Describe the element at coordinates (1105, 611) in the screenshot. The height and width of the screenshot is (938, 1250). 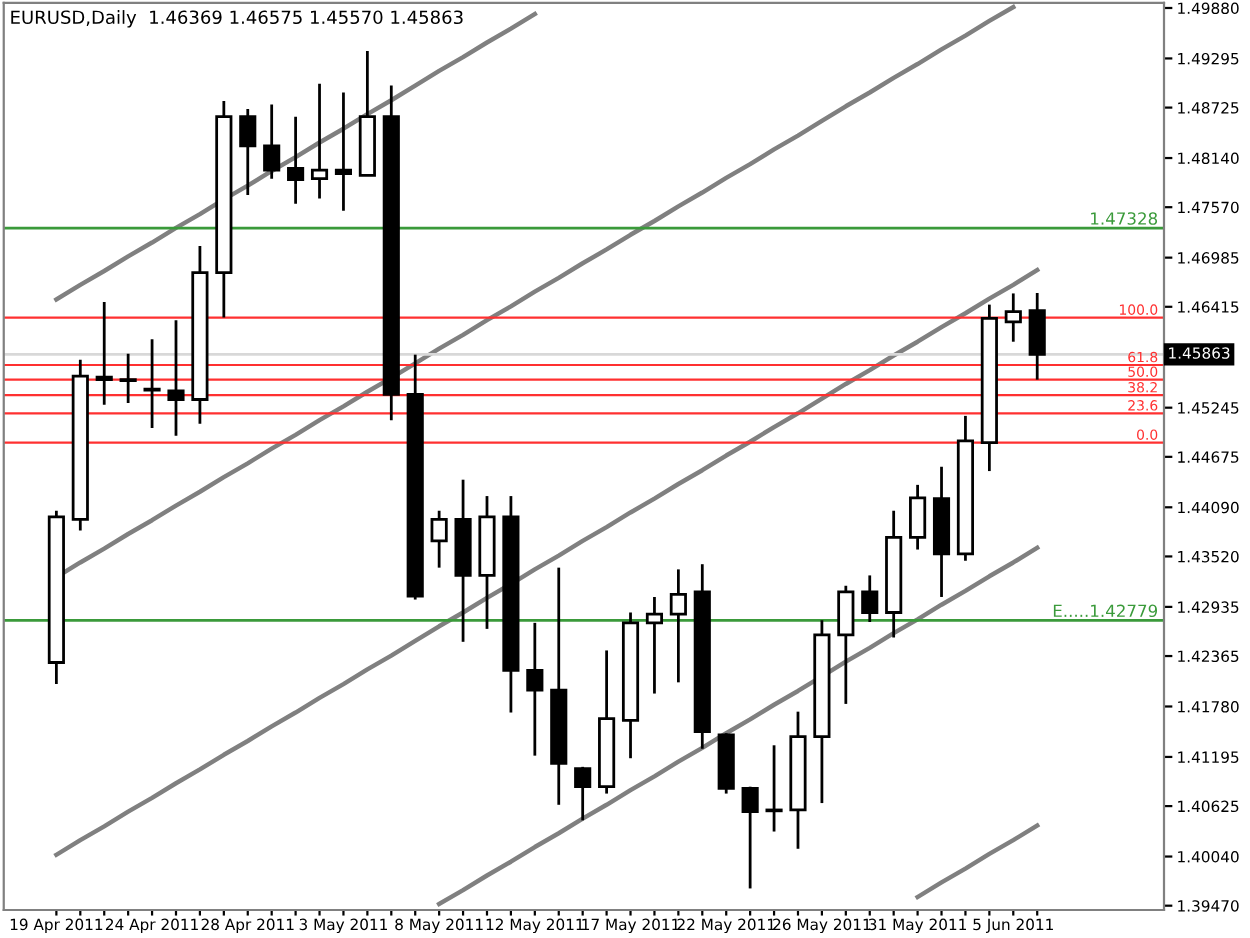
I see `ref-line-label: E.....1.42779` at that location.